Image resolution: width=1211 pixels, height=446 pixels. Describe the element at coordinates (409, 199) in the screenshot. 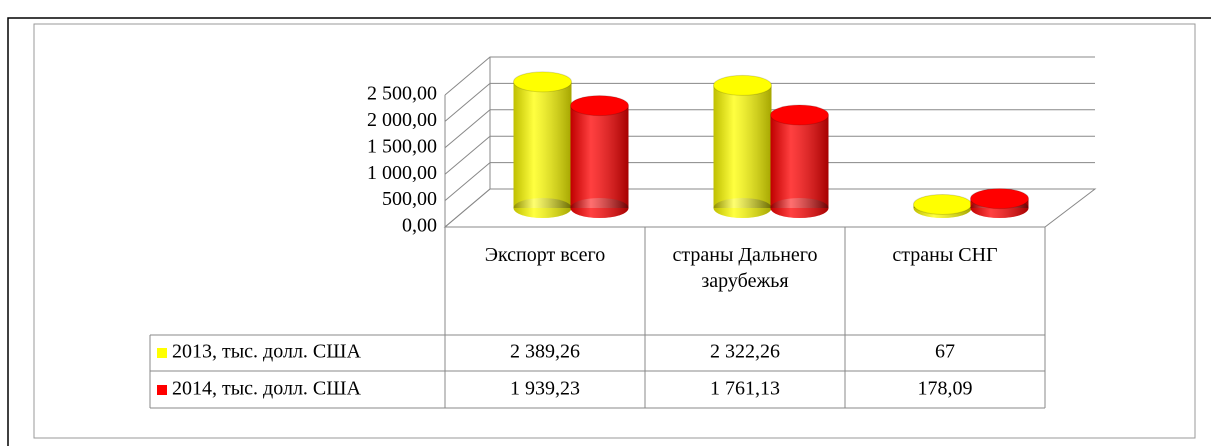

I see `y-tick-label: 500,00` at that location.